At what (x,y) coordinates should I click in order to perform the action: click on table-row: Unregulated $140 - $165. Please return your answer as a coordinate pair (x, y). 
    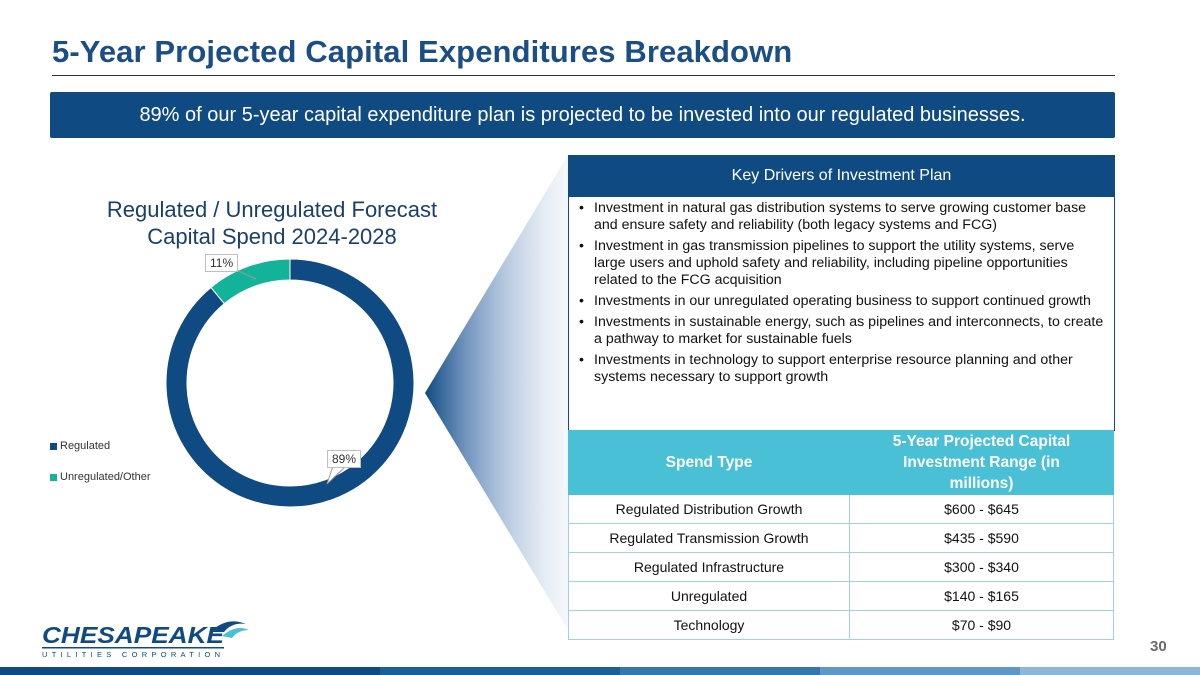
    Looking at the image, I should click on (841, 596).